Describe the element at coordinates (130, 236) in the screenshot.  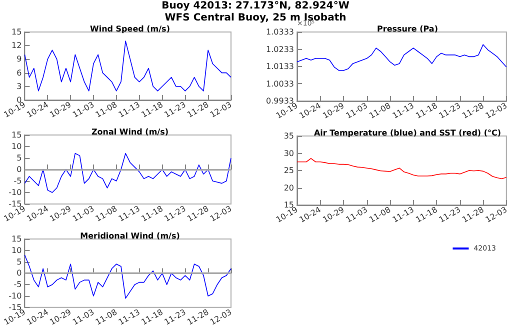
I see `chart-title: Meridional Wind (m/s)` at that location.